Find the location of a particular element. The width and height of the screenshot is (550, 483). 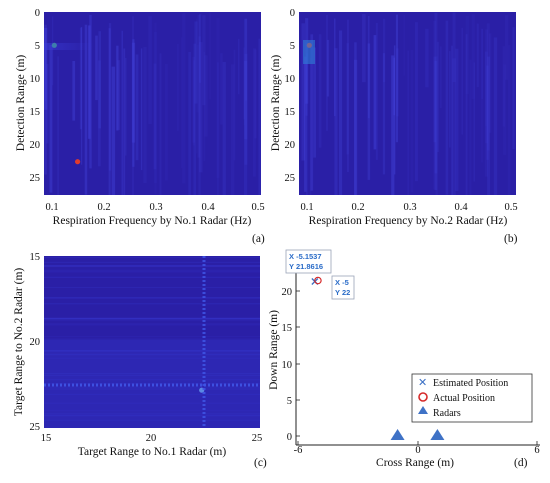

datatip-actual: X -5 Y 22 is located at coordinates (343, 287).